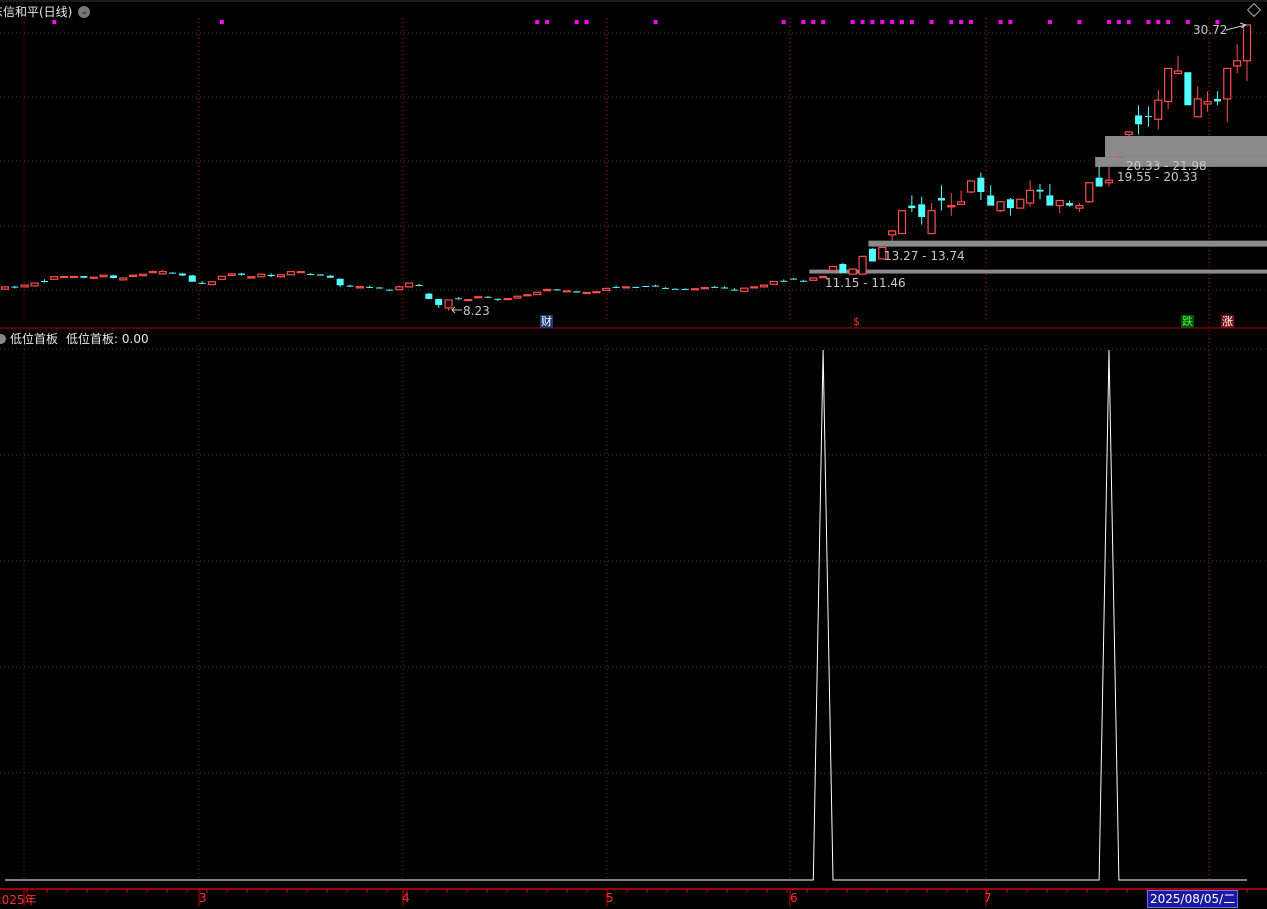 Image resolution: width=1267 pixels, height=909 pixels. What do you see at coordinates (107, 339) in the screenshot?
I see `indicator-value: 低位首板: 0.00` at bounding box center [107, 339].